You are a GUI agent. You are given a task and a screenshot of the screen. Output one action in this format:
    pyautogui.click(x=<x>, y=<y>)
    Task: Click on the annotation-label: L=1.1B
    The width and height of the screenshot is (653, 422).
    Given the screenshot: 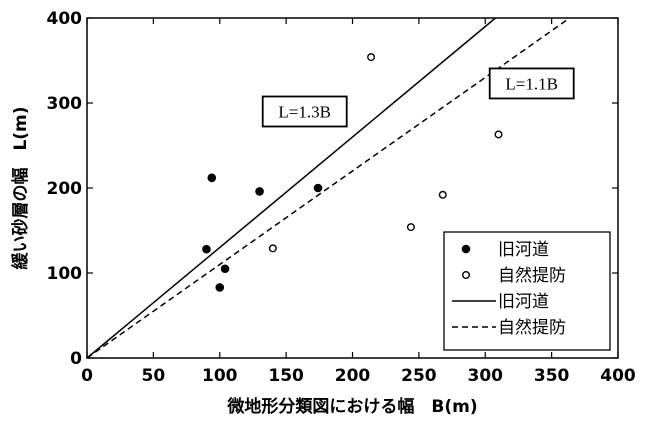 What is the action you would take?
    pyautogui.click(x=531, y=83)
    